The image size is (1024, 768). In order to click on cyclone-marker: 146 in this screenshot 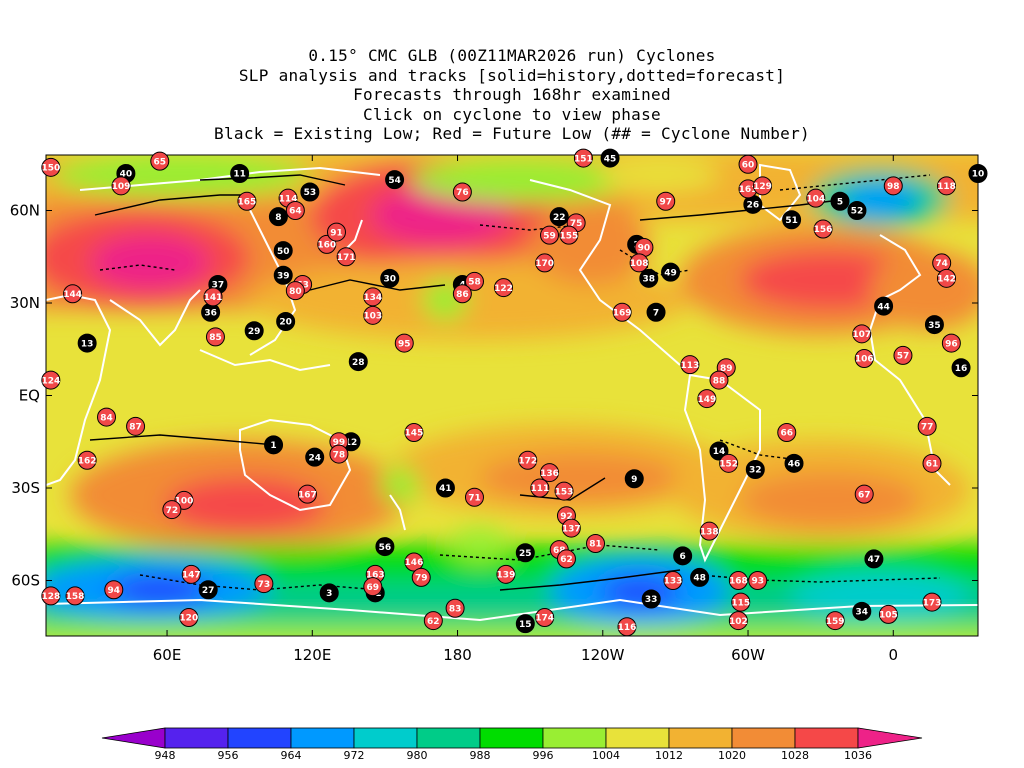, I will do `click(414, 562)`.